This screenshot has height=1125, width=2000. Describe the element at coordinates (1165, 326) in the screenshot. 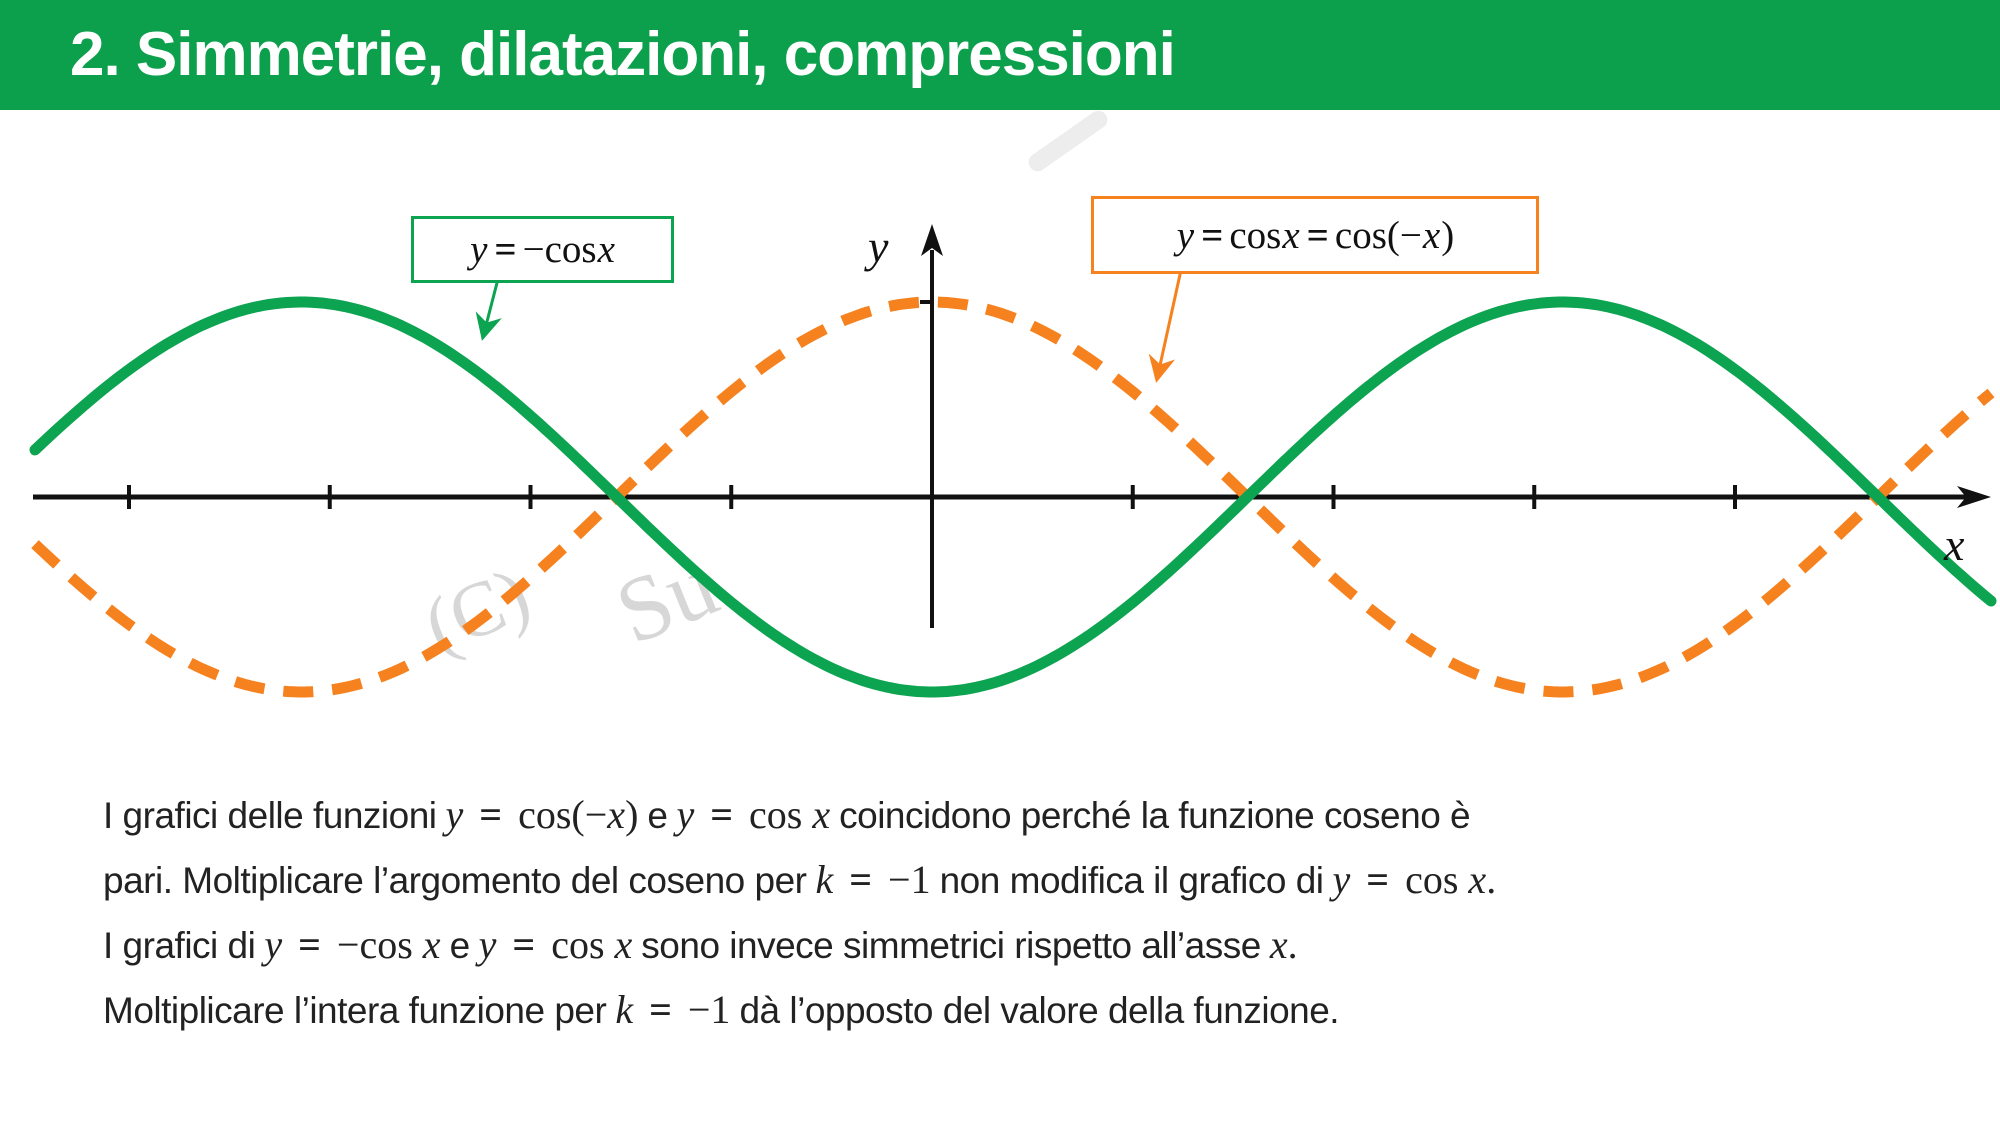

I see `orange-leader-arrow` at that location.